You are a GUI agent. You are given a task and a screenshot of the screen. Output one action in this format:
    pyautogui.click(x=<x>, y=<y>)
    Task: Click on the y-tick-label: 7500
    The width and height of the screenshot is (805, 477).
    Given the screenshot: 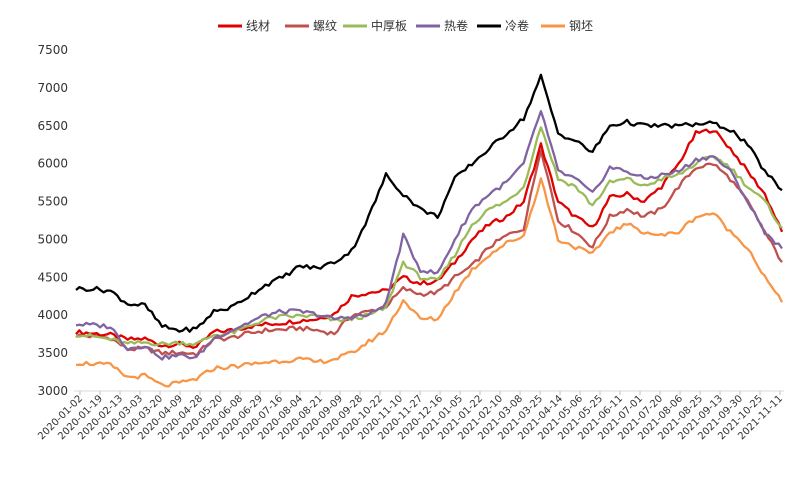 What is the action you would take?
    pyautogui.click(x=52, y=50)
    